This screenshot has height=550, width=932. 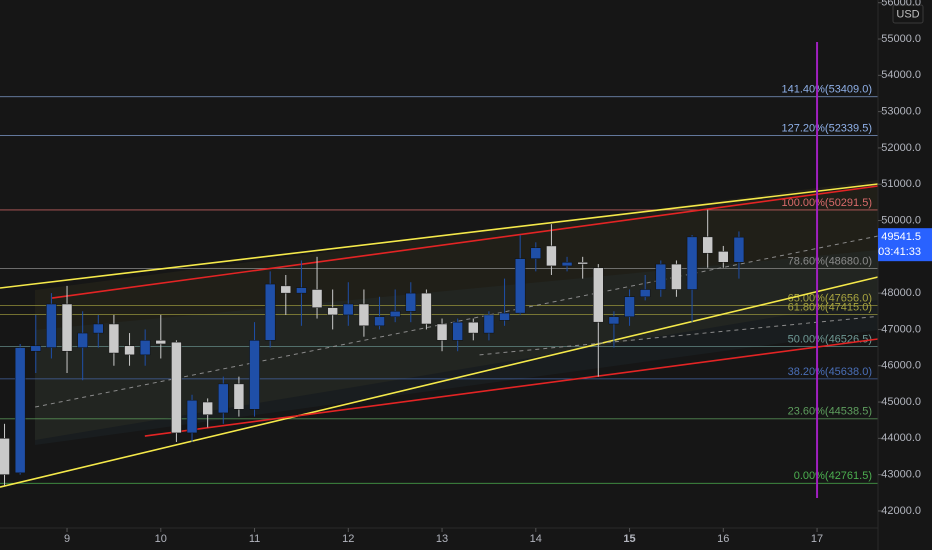 What do you see at coordinates (723, 539) in the screenshot?
I see `x-tick-label: 16` at bounding box center [723, 539].